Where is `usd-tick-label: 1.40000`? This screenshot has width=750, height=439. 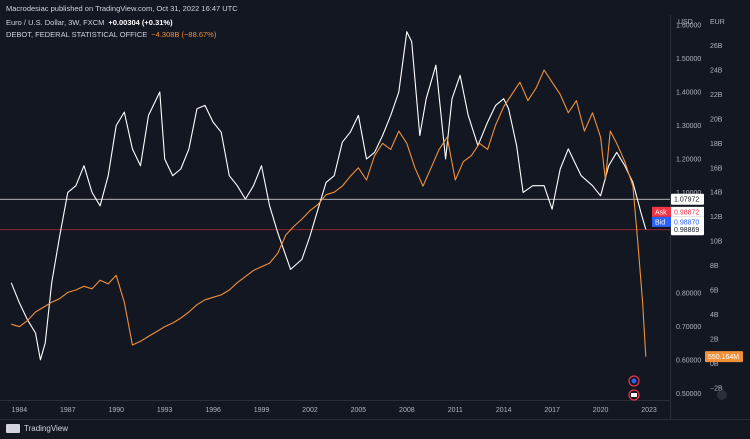
usd-tick-label: 1.40000 is located at coordinates (688, 93).